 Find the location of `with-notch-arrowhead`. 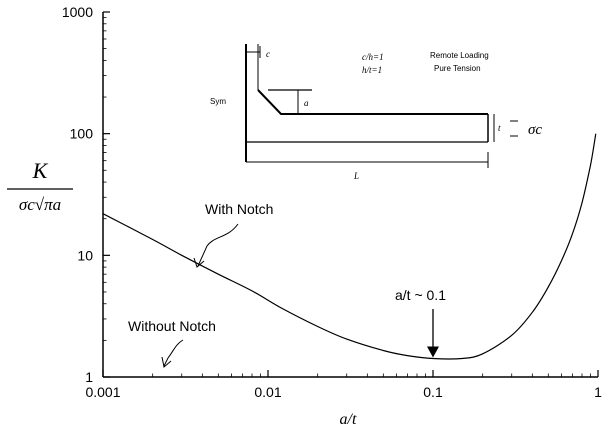

with-notch-arrowhead is located at coordinates (199, 262).